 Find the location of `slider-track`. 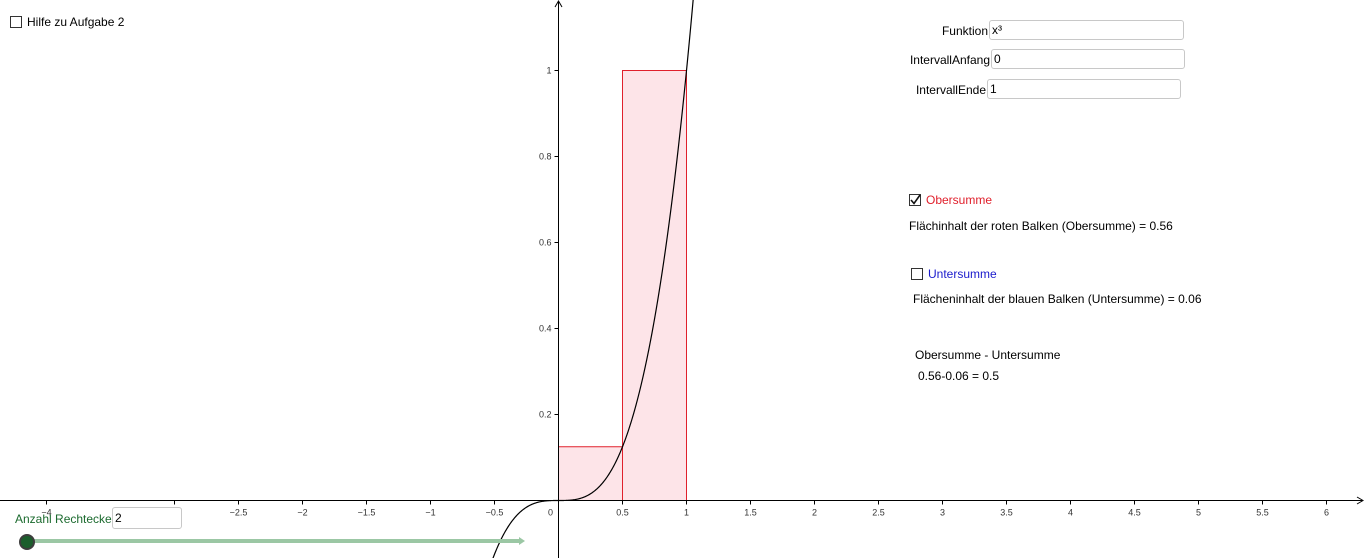

slider-track is located at coordinates (273, 541).